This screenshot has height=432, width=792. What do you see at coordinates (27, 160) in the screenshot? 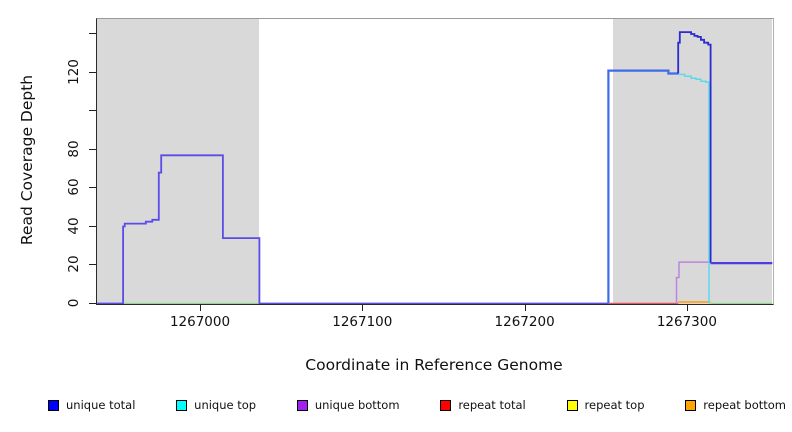
I see `y-axis-title: Read Coverage Depth` at bounding box center [27, 160].